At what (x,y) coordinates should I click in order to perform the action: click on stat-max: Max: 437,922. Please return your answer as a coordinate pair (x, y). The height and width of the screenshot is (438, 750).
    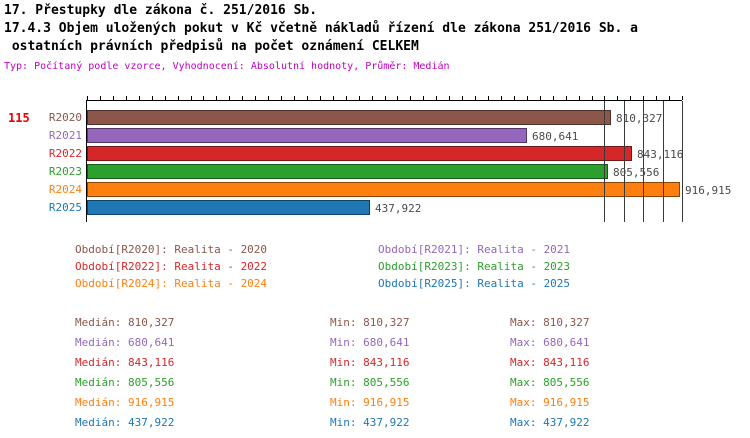
    Looking at the image, I should click on (550, 422).